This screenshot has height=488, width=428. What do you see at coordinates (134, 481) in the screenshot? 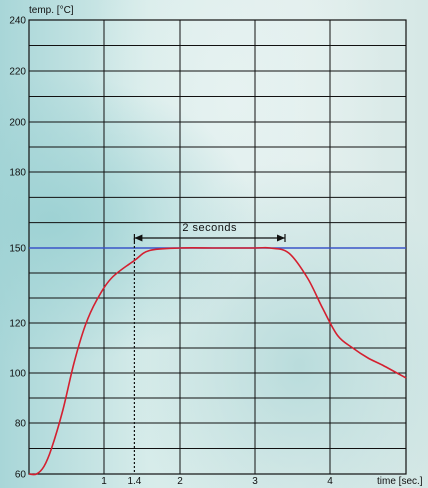
I see `x-tick-label: 1.4` at bounding box center [134, 481].